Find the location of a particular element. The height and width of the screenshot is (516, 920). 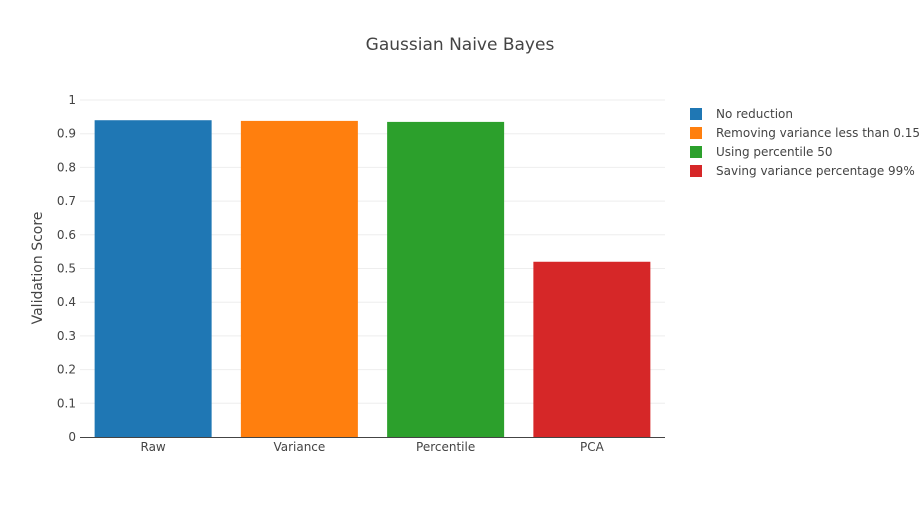

x-tick-label: PCA is located at coordinates (592, 447).